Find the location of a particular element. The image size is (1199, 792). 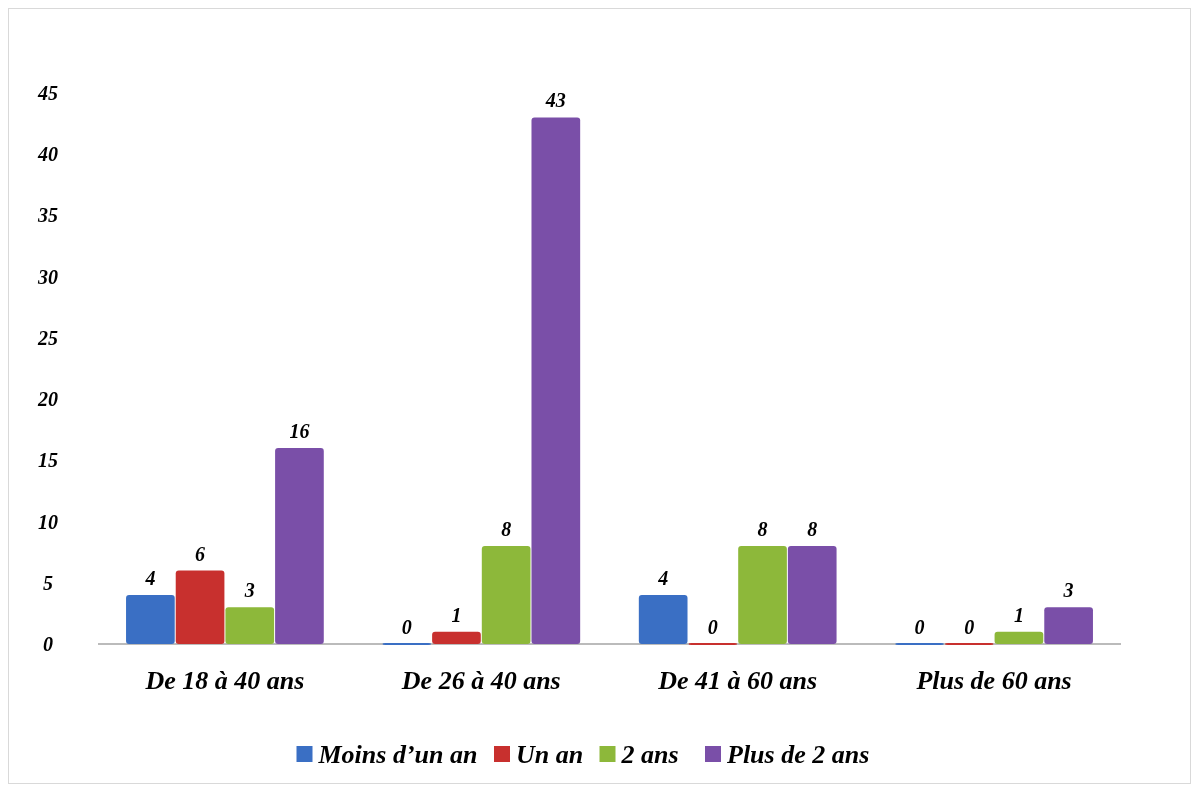

y-tick-label: 5 is located at coordinates (48, 582).